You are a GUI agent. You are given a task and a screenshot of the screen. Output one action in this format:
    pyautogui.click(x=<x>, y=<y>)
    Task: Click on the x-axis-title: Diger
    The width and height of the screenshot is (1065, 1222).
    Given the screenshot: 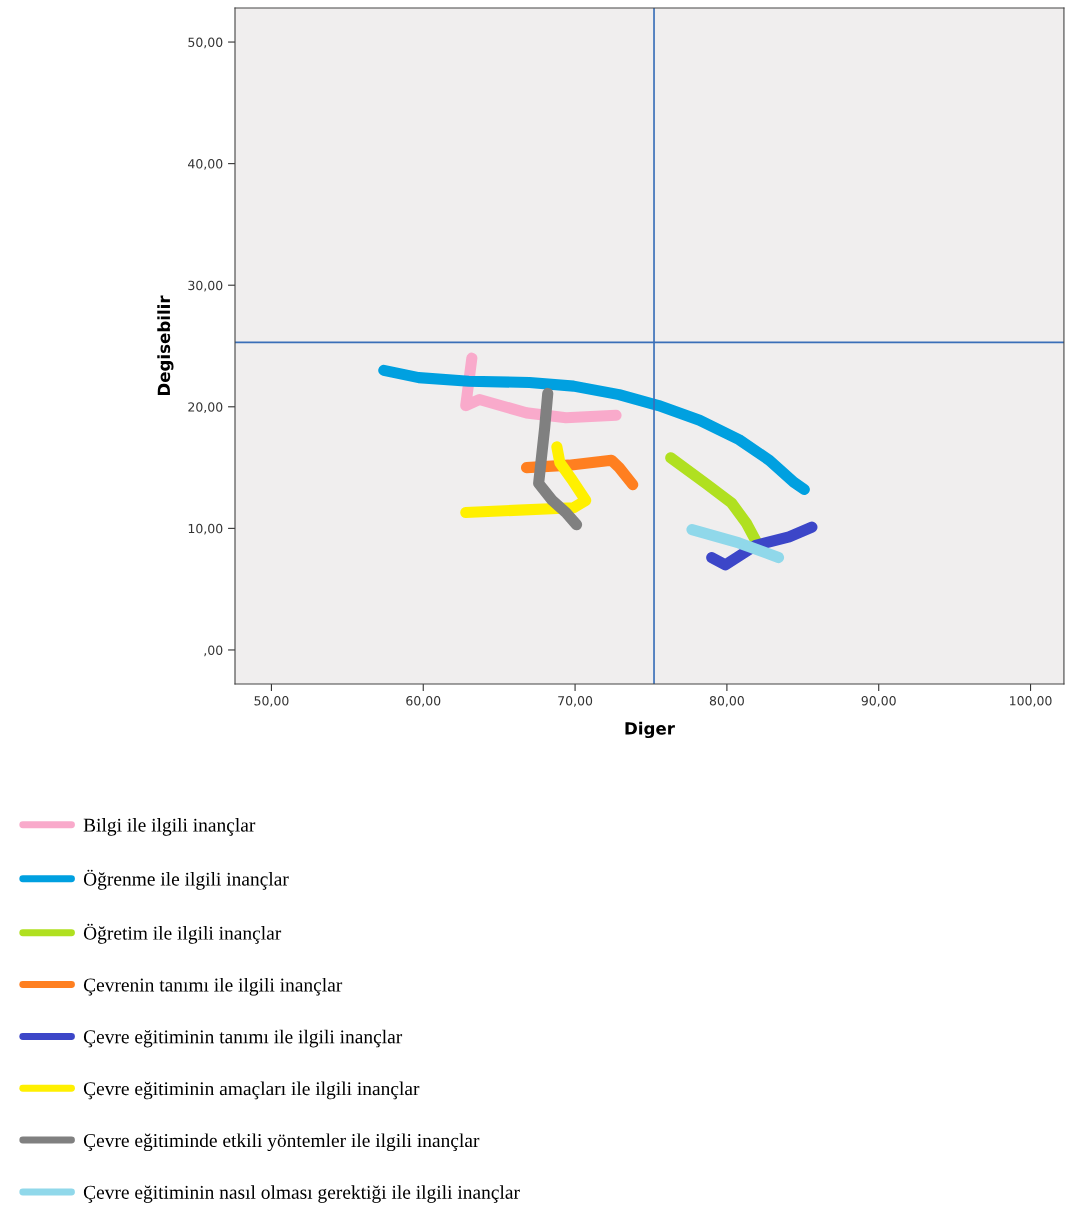 What is the action you would take?
    pyautogui.click(x=650, y=730)
    